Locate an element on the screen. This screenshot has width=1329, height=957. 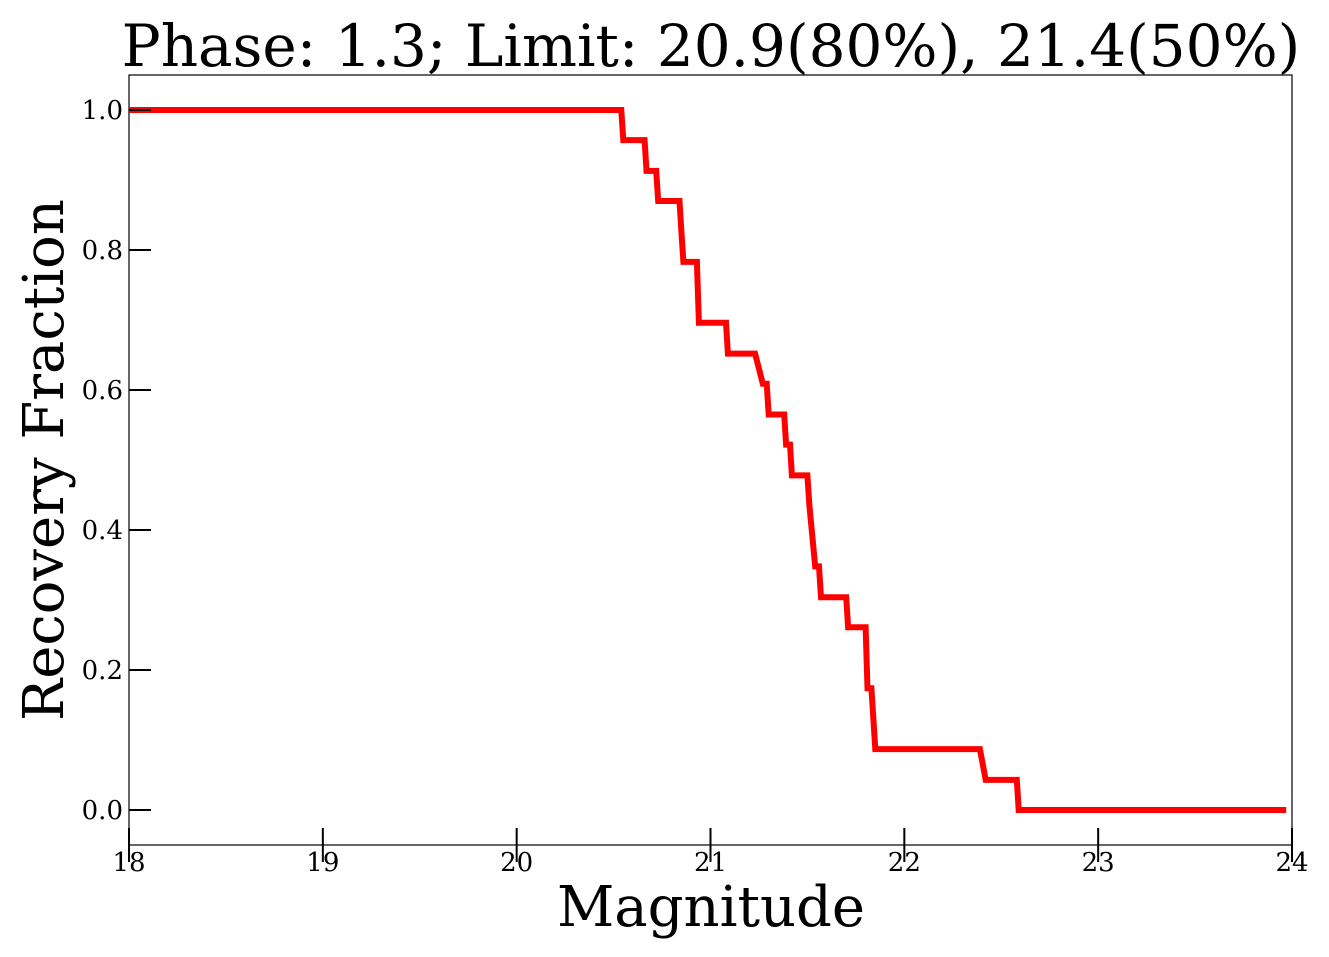
y-tick-label: 0.0 is located at coordinates (102, 811).